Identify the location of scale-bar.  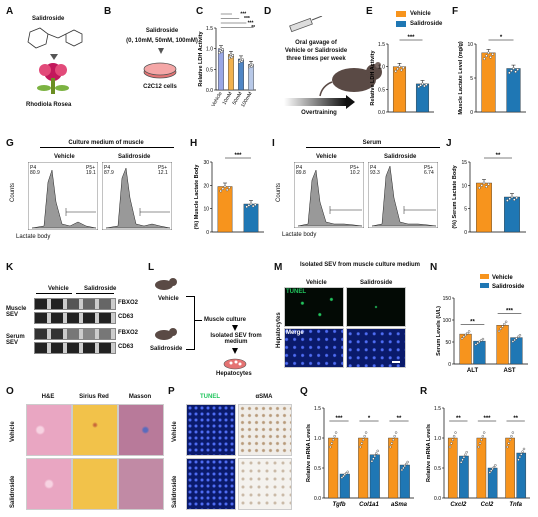
(396, 362).